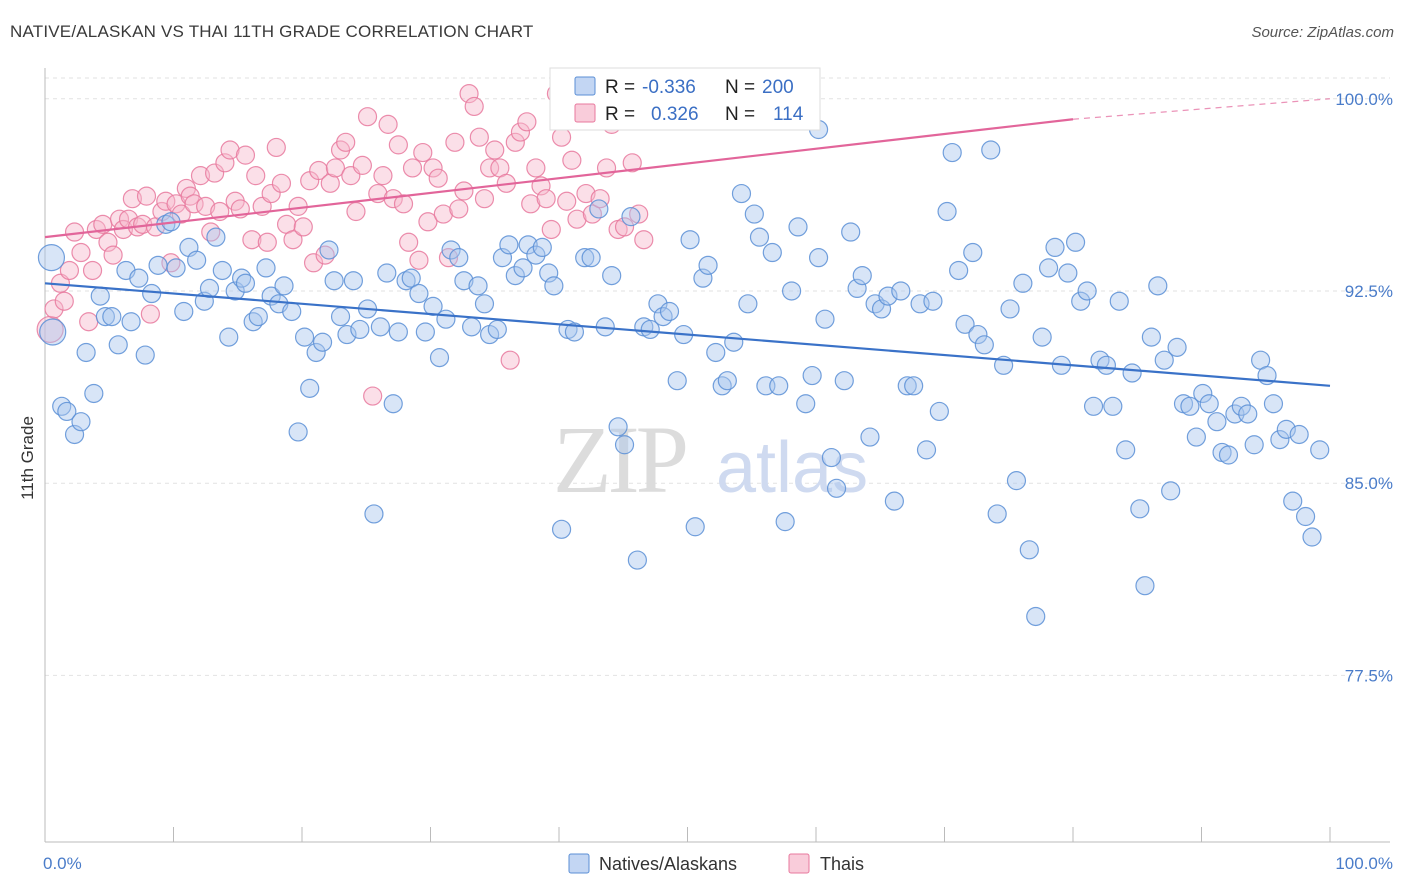 The height and width of the screenshot is (892, 1406). Describe the element at coordinates (585, 86) in the screenshot. I see `legend-swatch-natives` at that location.